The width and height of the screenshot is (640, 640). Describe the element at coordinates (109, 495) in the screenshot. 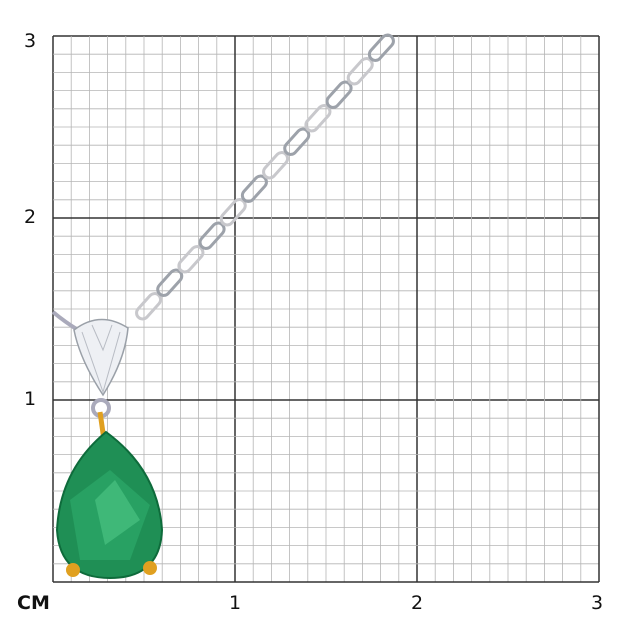

I see `emerald-icon` at that location.